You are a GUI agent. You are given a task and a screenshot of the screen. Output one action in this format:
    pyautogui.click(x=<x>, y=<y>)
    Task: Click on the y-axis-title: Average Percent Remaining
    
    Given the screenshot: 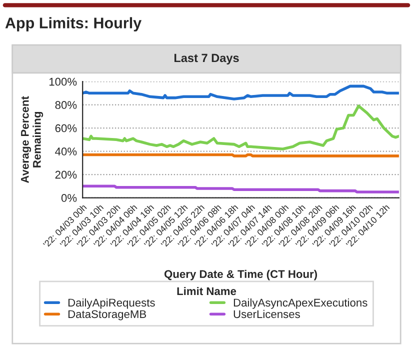 What is the action you would take?
    pyautogui.click(x=32, y=140)
    